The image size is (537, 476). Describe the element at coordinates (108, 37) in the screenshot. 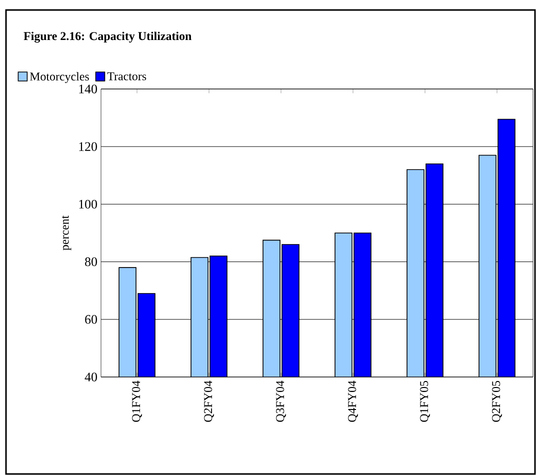

I see `chart-title: Figure 2.16: Capacity Utilization` at that location.